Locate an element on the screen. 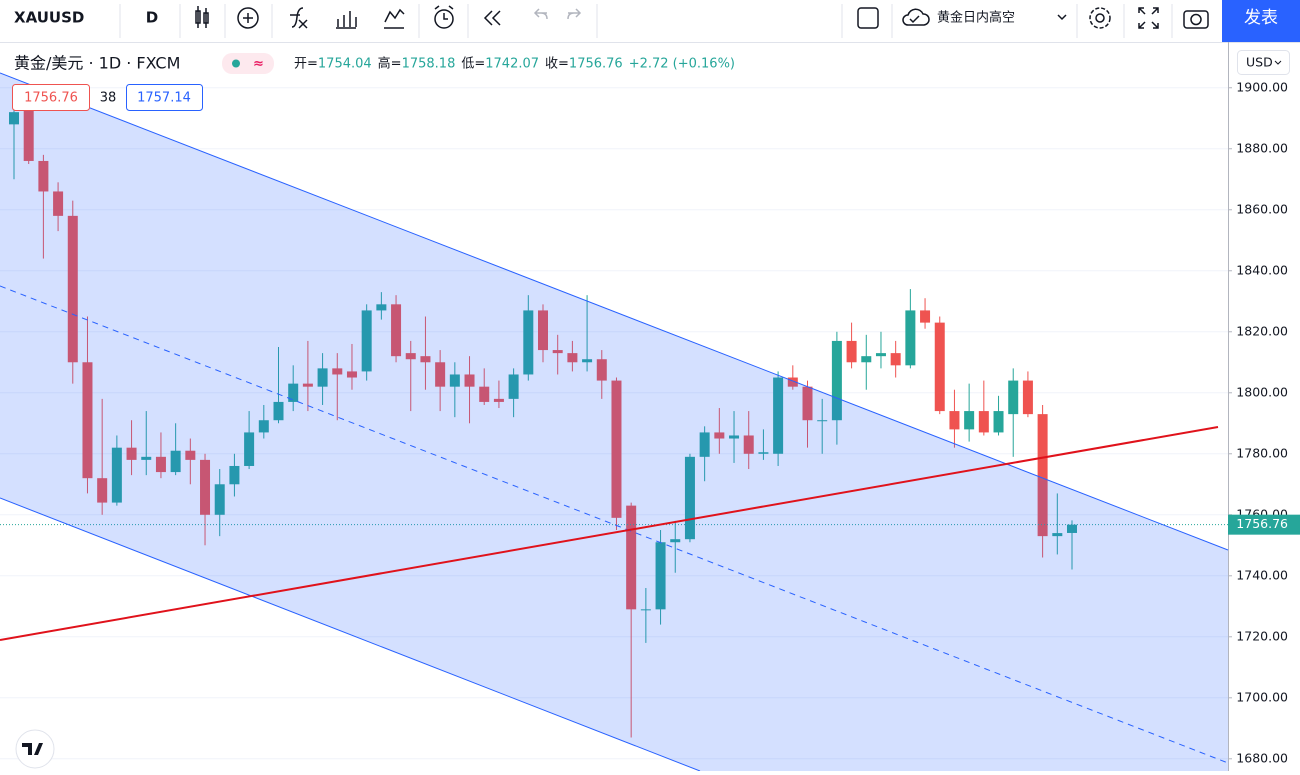 This screenshot has width=1300, height=775. currency-box is located at coordinates (1263, 62).